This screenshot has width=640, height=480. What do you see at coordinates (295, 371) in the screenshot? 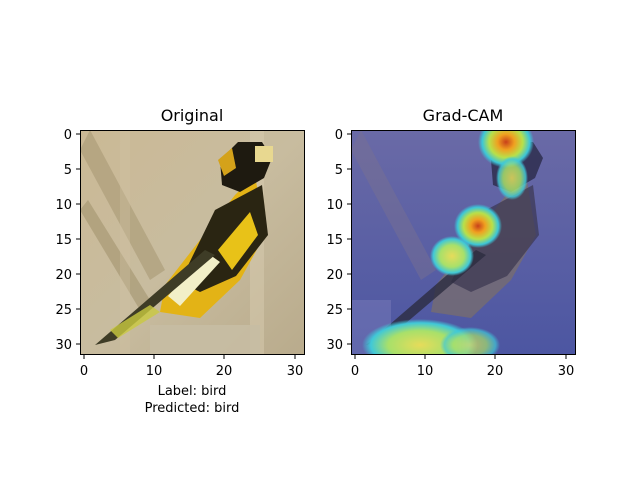
I see `original-xtick-label: 30` at bounding box center [295, 371].